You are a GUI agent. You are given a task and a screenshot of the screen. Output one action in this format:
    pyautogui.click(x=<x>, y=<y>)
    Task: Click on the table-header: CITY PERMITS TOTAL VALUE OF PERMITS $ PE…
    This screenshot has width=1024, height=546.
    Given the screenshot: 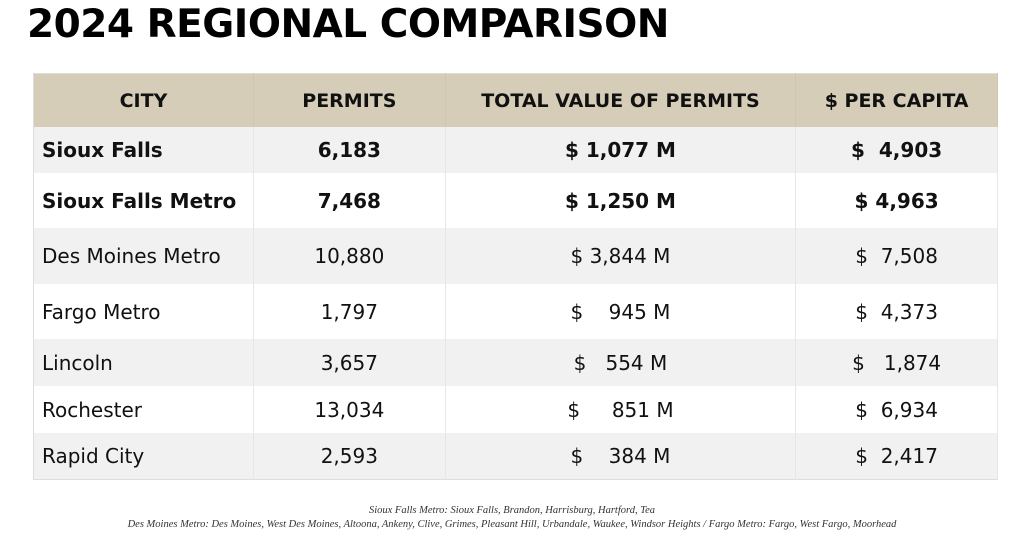 What is the action you would take?
    pyautogui.click(x=515, y=100)
    